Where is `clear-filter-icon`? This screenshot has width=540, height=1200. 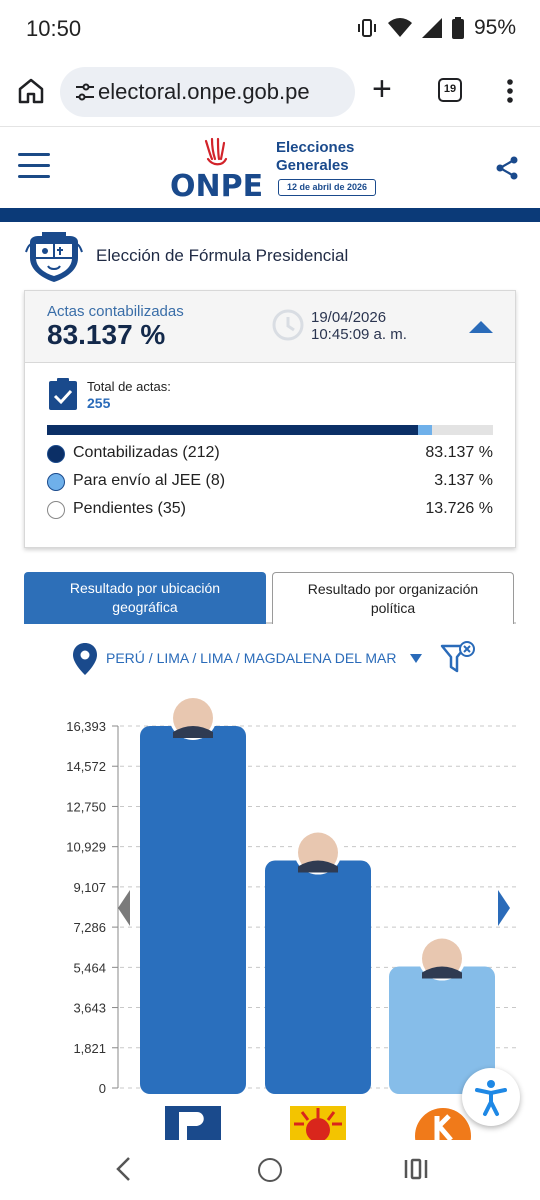
clear-filter-icon is located at coordinates (458, 659).